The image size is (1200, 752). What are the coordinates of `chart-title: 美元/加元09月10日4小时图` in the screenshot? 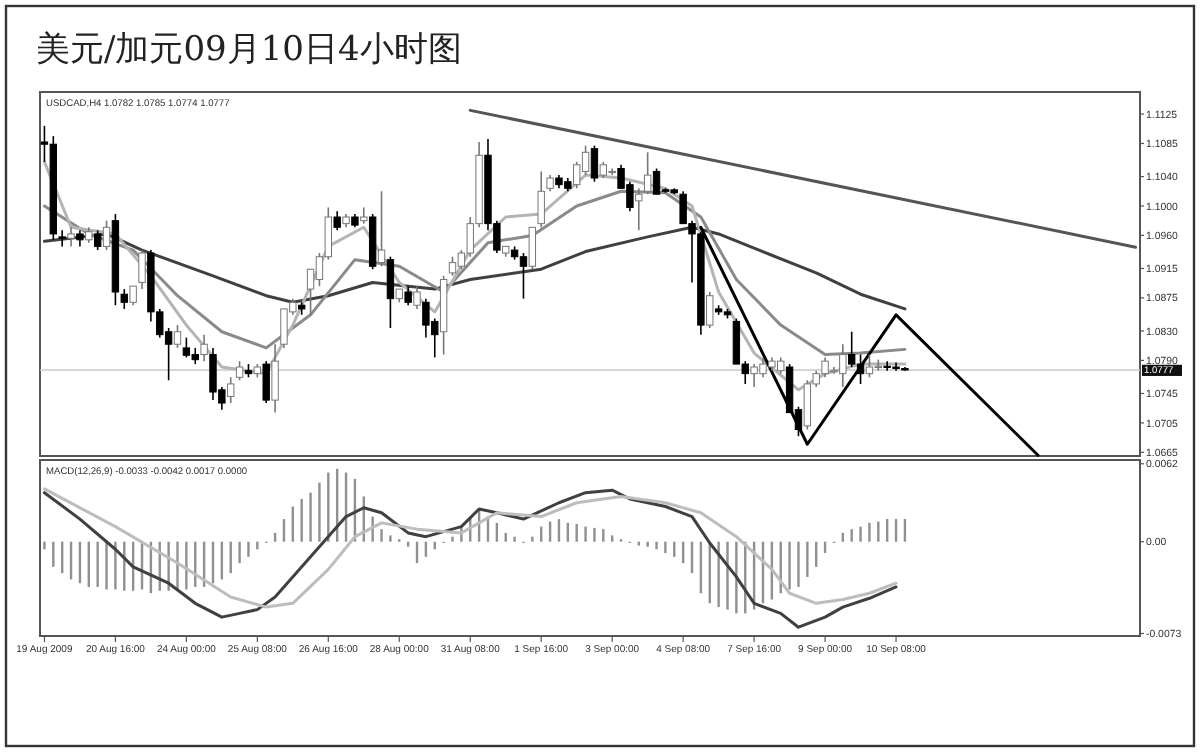 It's located at (249, 50).